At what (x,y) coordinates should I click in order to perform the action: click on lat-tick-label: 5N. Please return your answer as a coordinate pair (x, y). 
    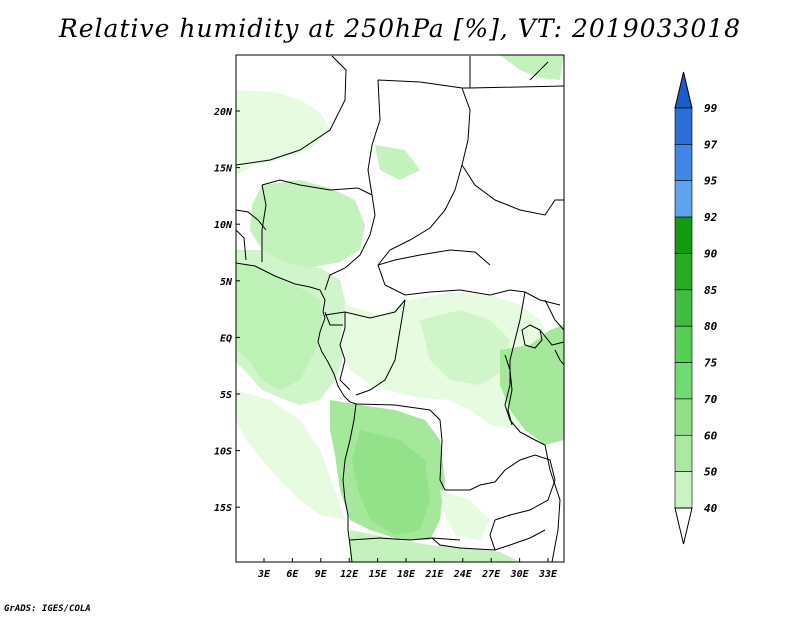
    Looking at the image, I should click on (226, 282).